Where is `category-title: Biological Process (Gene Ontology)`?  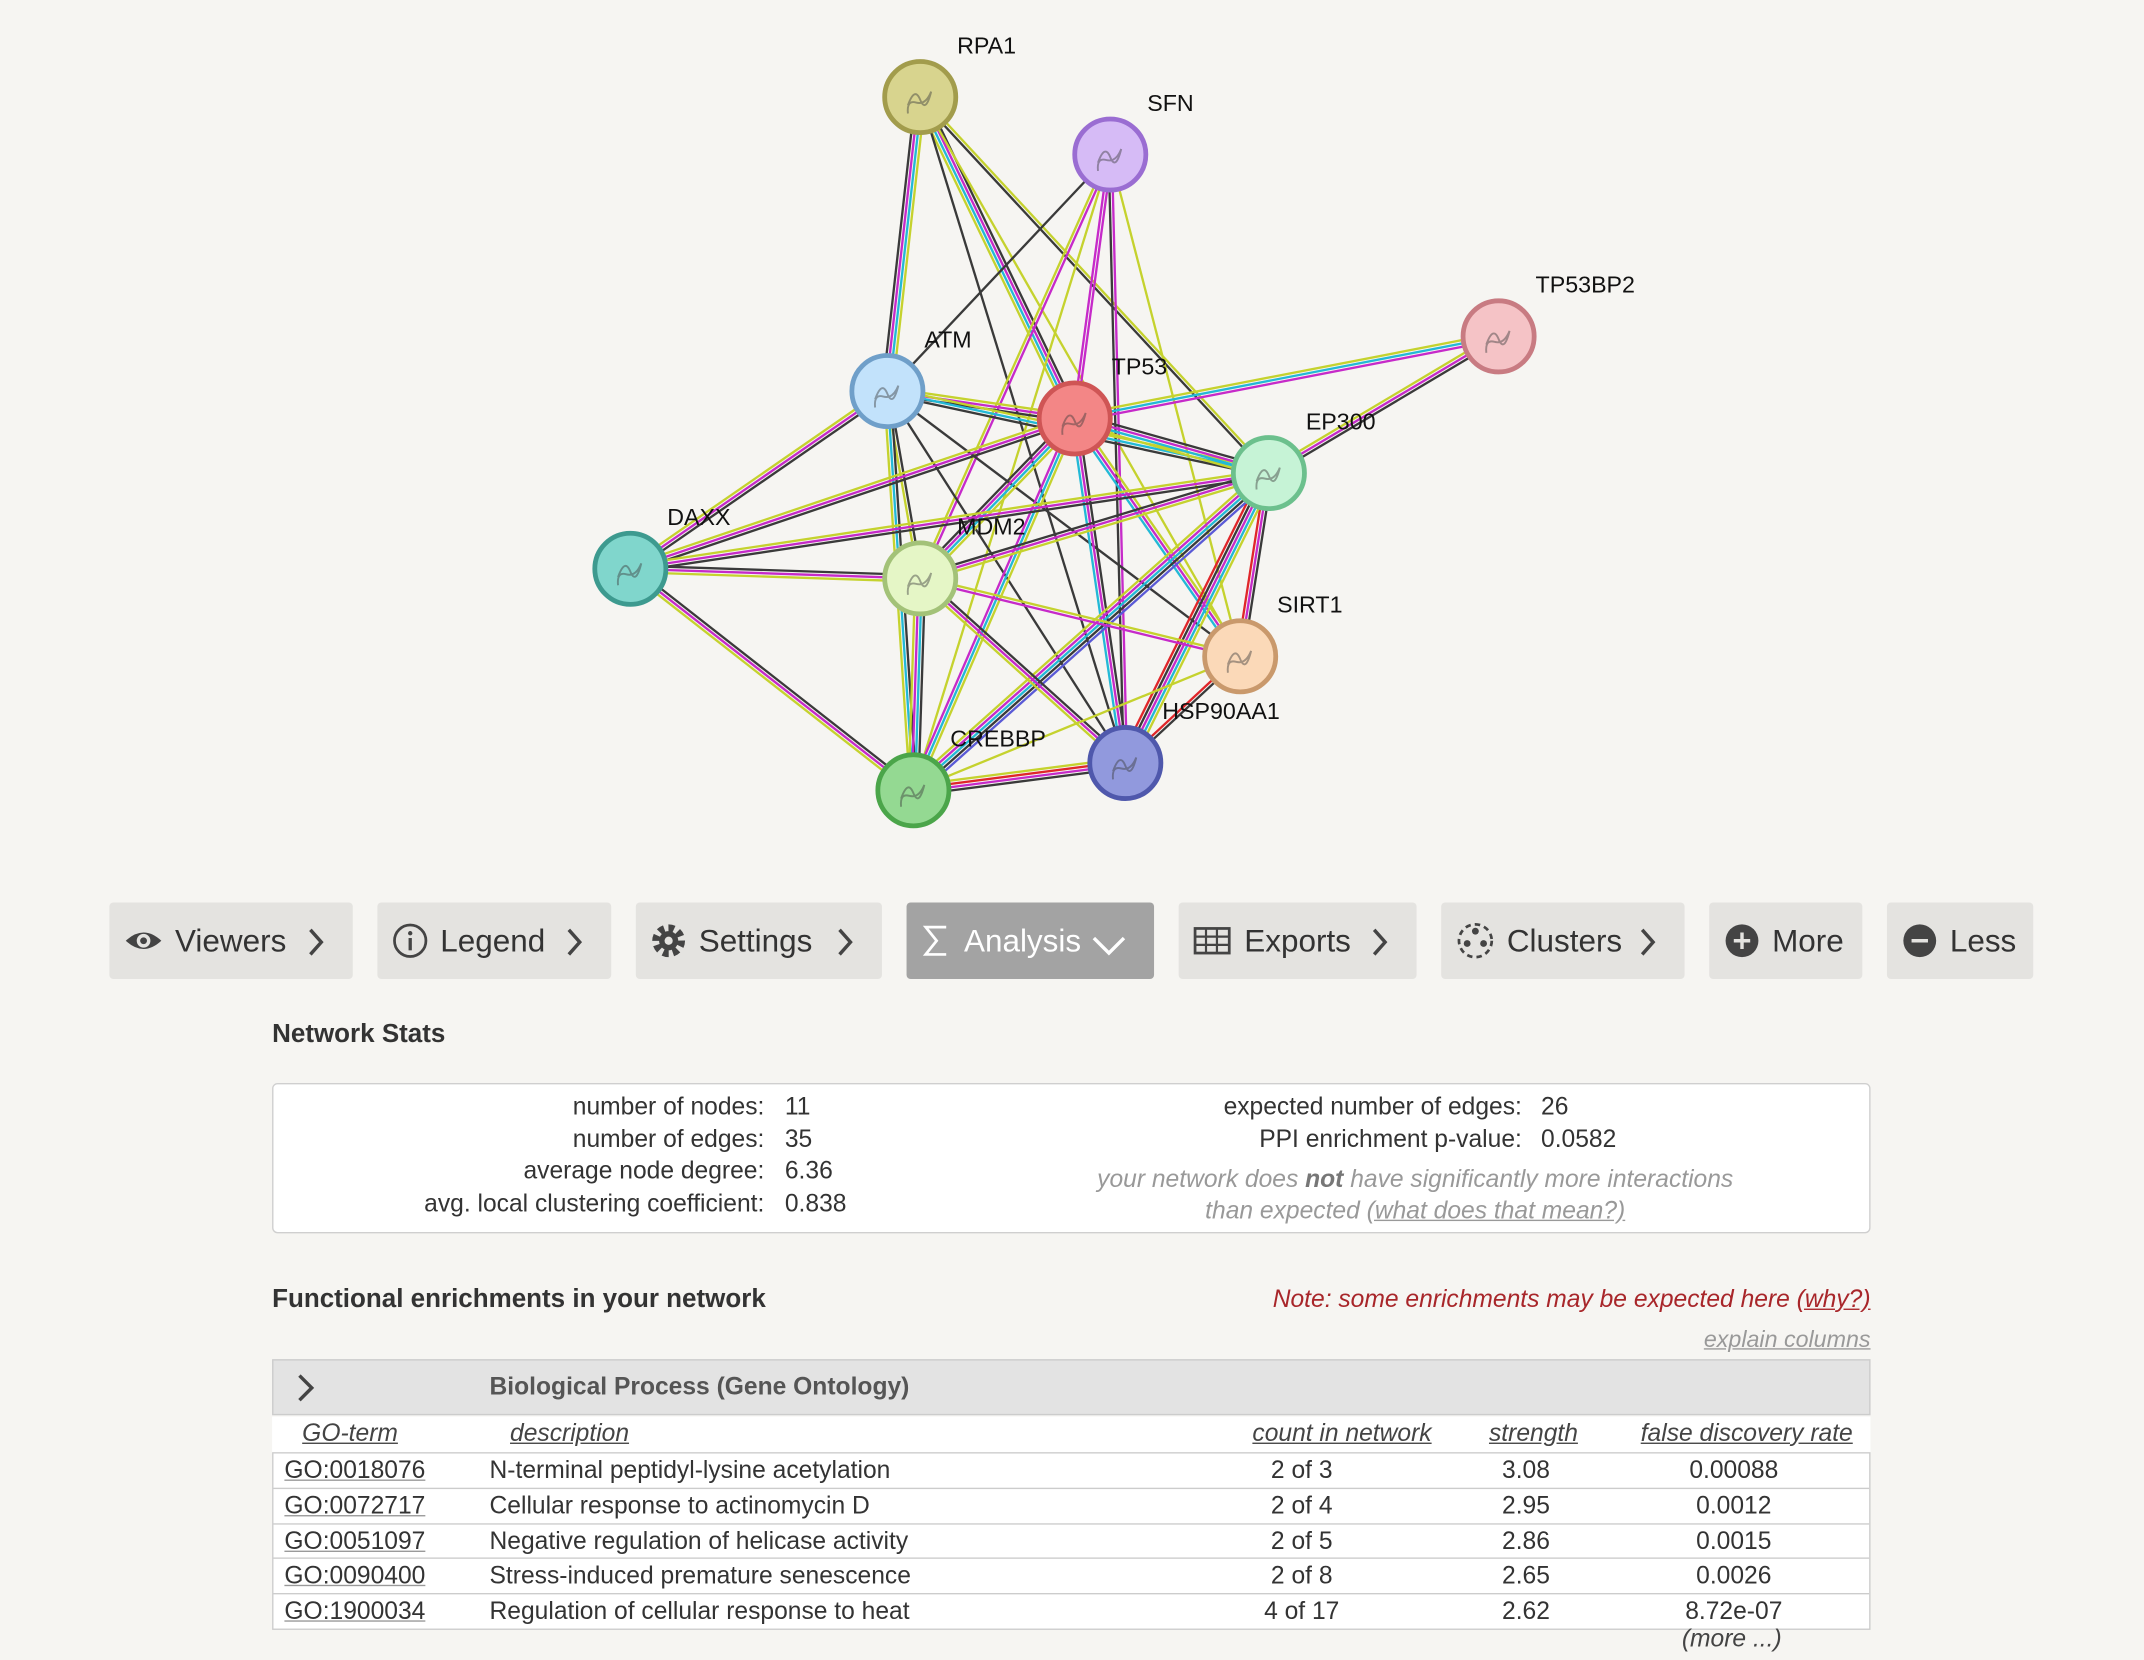 category-title: Biological Process (Gene Ontology) is located at coordinates (699, 1386).